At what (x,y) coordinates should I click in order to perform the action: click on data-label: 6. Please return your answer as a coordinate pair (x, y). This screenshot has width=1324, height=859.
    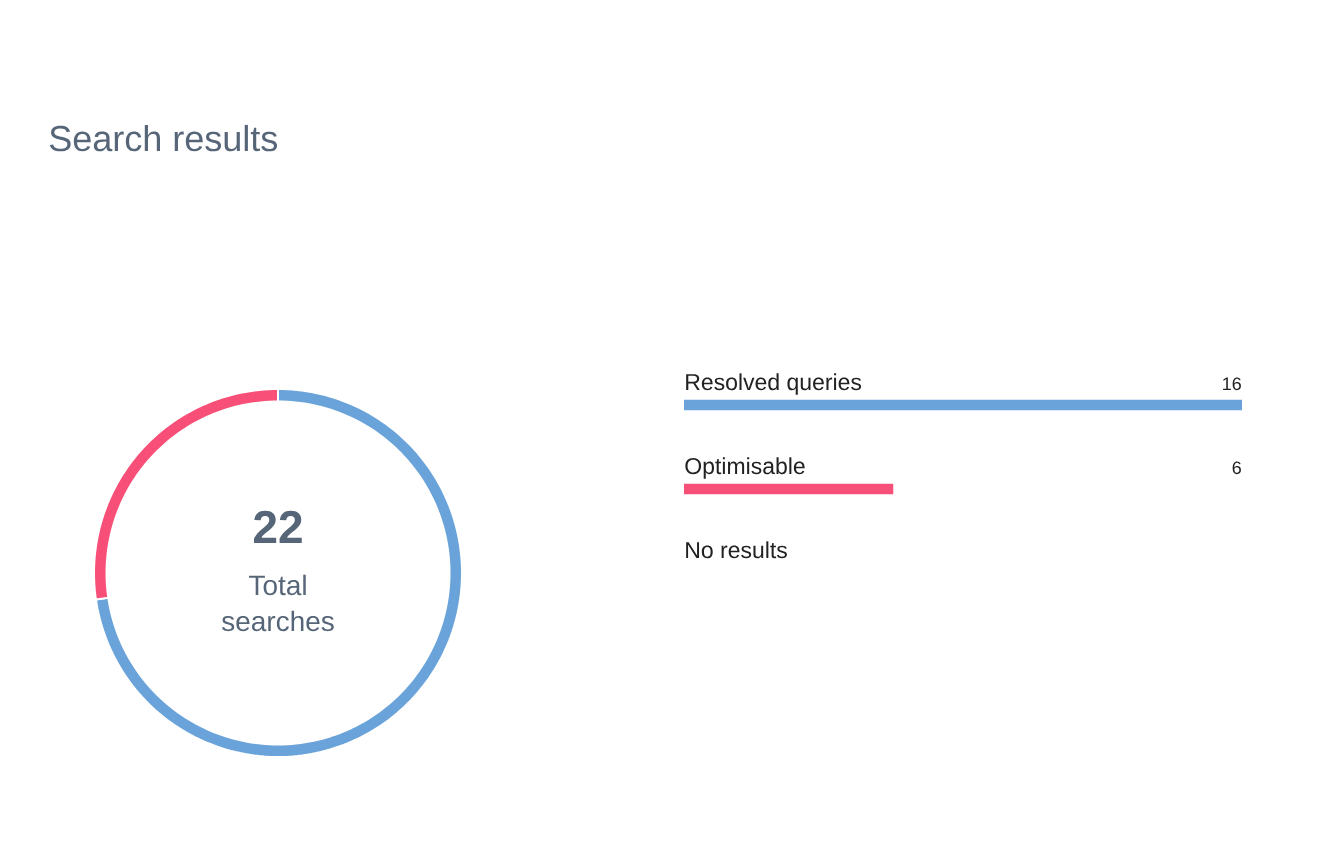
    Looking at the image, I should click on (1236, 468).